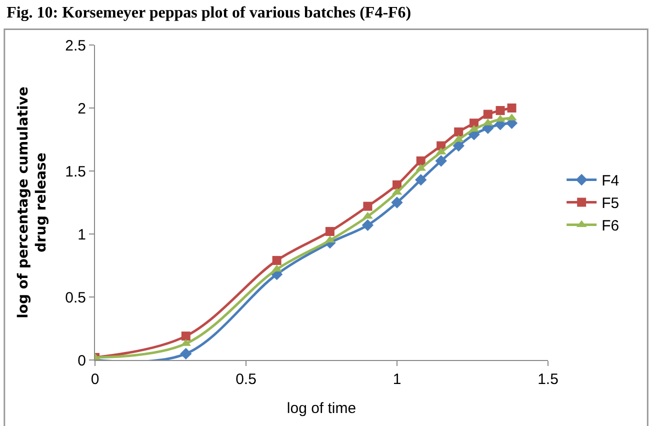  I want to click on y-tick-label: 2, so click(82, 109).